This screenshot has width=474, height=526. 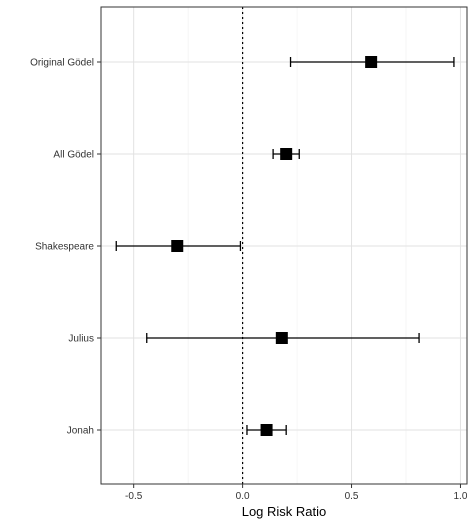 I want to click on x-axis: -0.5 0.0 0.5 1.0, so click(x=296, y=493).